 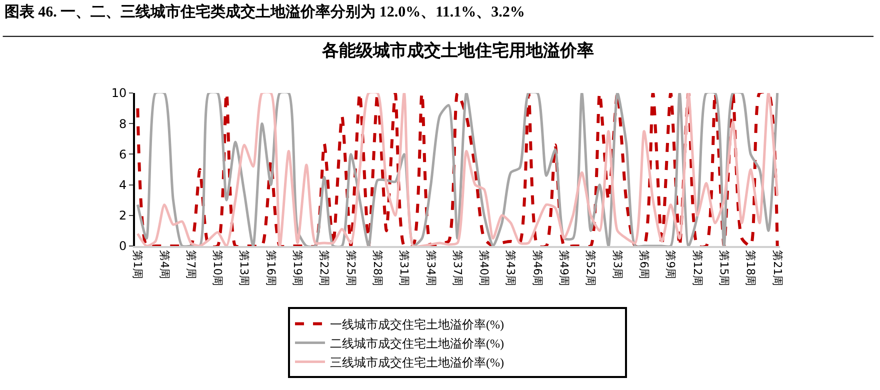 I want to click on x-tick-label: 第28周, so click(x=377, y=268).